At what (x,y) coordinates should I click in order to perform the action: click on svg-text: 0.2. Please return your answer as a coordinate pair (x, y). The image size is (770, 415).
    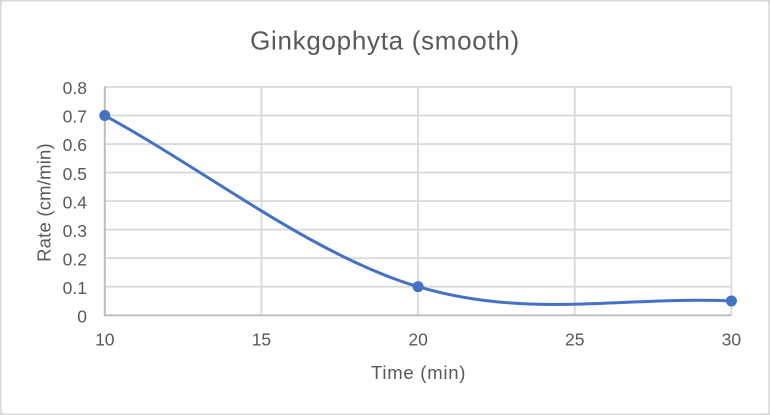
    Looking at the image, I should click on (75, 259).